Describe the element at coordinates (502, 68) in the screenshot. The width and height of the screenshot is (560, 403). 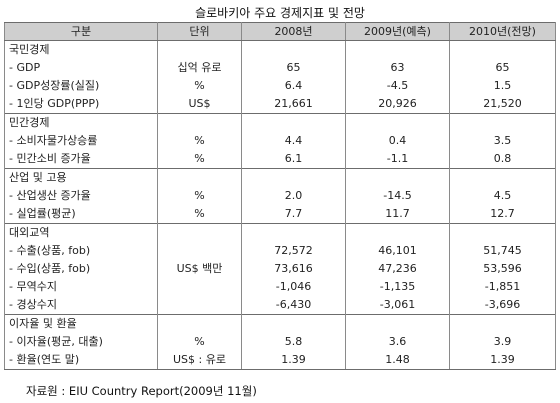
I see `value-2010: 65` at that location.